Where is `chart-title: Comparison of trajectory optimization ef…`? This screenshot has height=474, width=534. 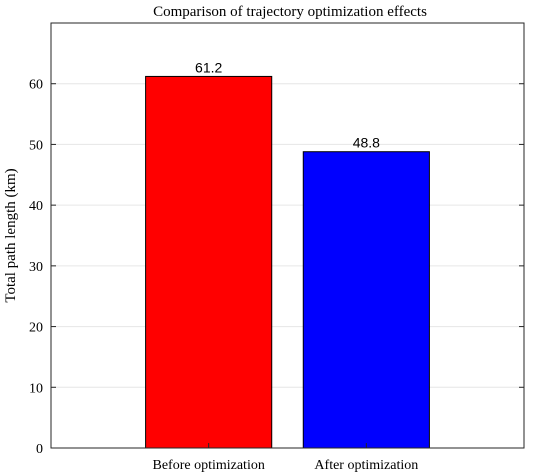
chart-title: Comparison of trajectory optimization ef… is located at coordinates (290, 12).